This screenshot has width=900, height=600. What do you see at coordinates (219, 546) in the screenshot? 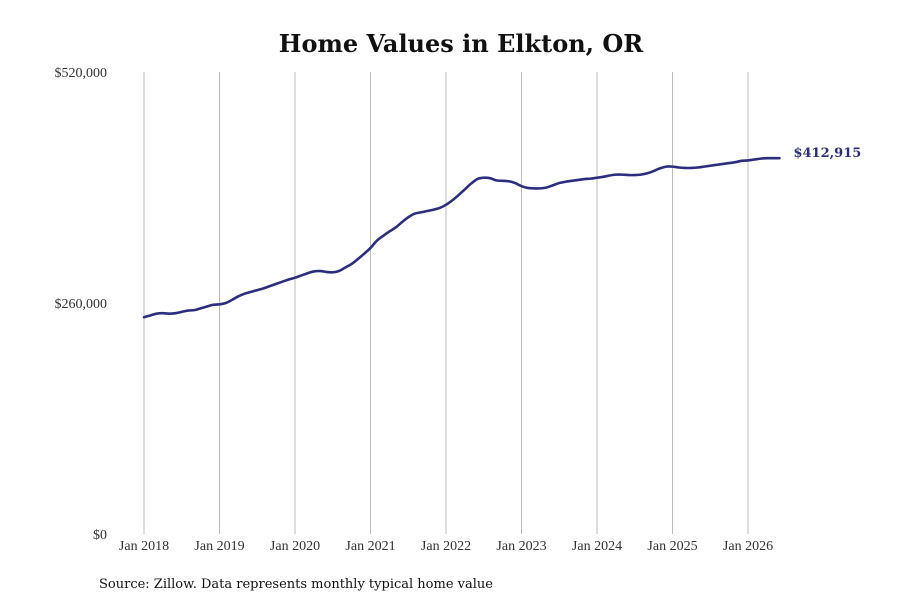
I see `x-tick-label: Jan 2019` at bounding box center [219, 546].